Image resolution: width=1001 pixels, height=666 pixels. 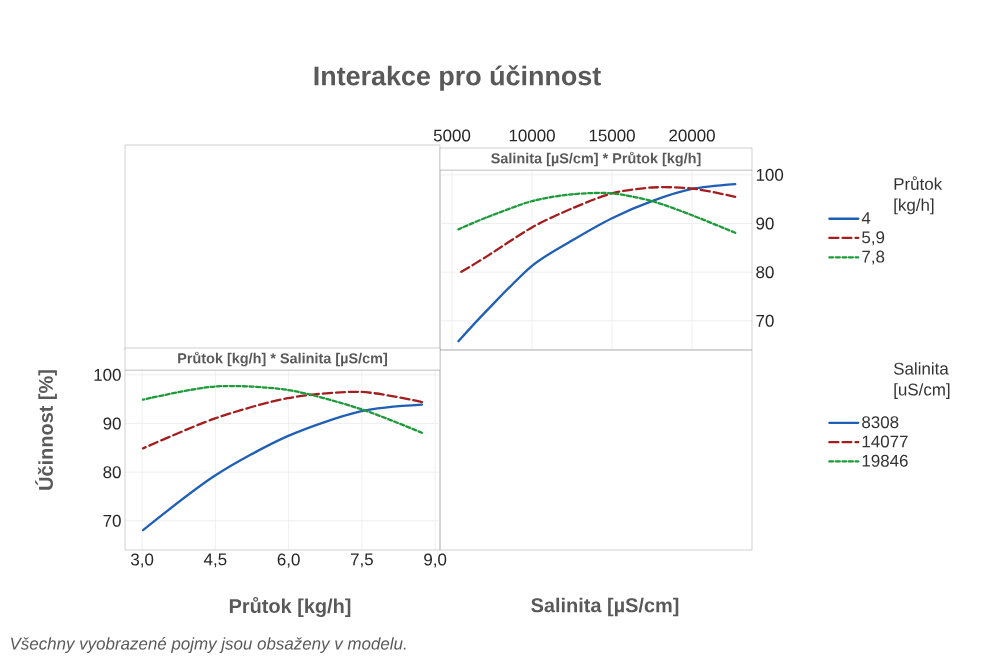 I want to click on legend-title: Průtok [kg/h], so click(x=918, y=195).